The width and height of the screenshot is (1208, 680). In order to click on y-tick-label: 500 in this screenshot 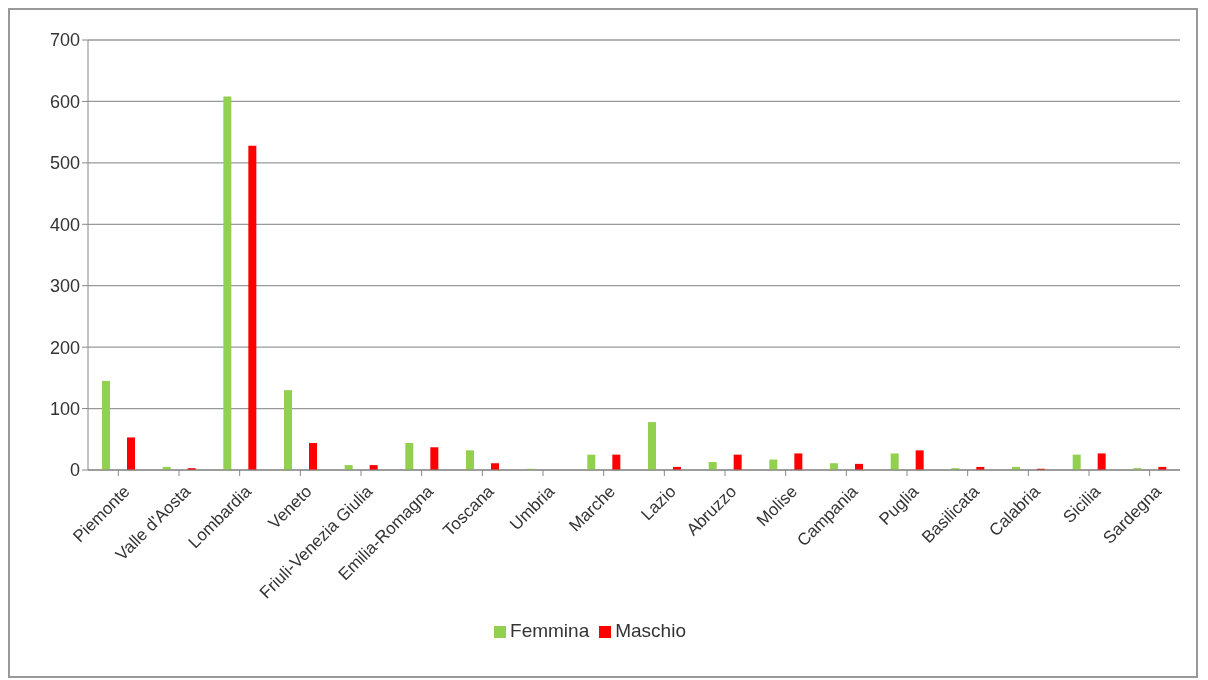, I will do `click(64, 163)`.